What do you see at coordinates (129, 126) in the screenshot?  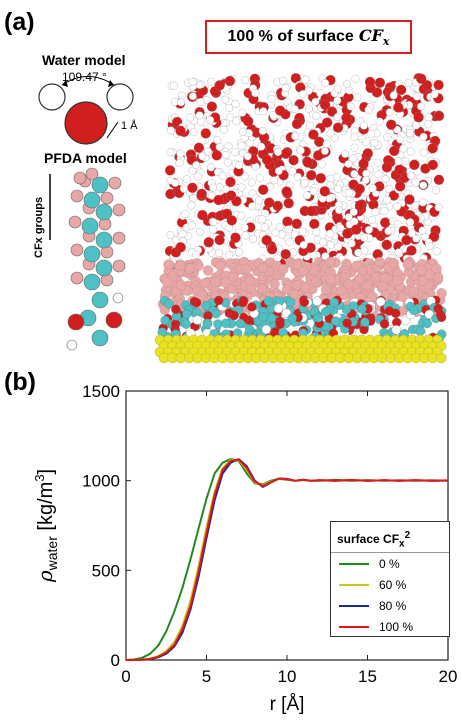 I see `scale-label: 1 Å` at bounding box center [129, 126].